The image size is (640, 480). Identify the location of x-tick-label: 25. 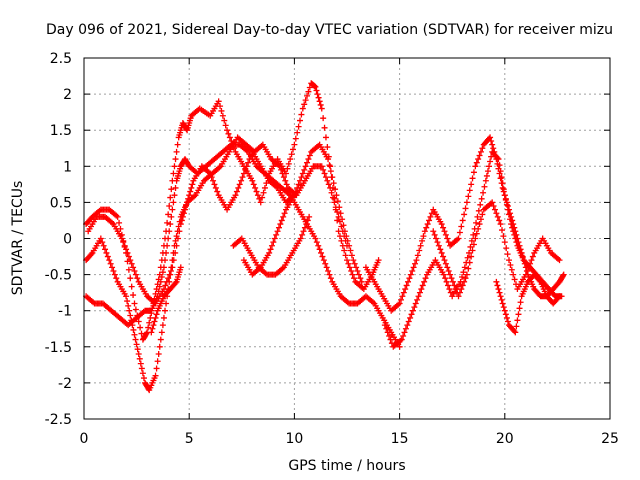
(610, 439).